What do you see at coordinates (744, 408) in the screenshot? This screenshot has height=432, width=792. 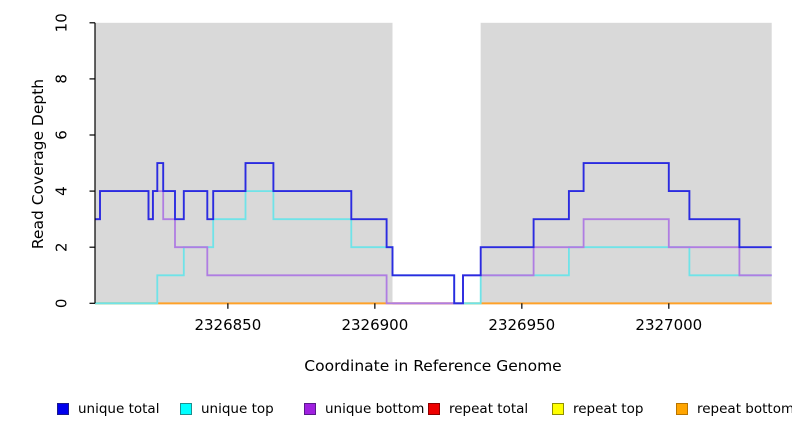 I see `legend-label: repeat bottom` at bounding box center [744, 408].